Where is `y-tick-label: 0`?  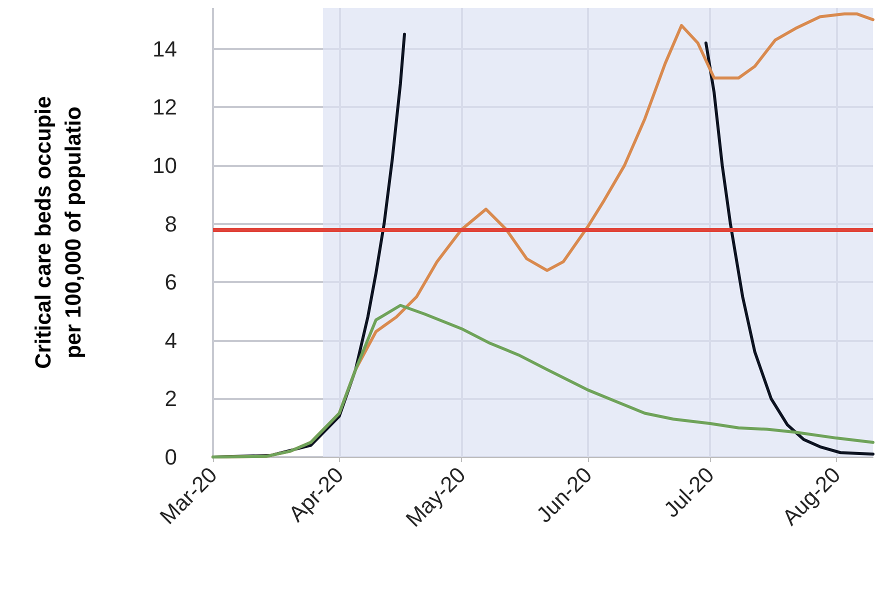 y-tick-label: 0 is located at coordinates (170, 457).